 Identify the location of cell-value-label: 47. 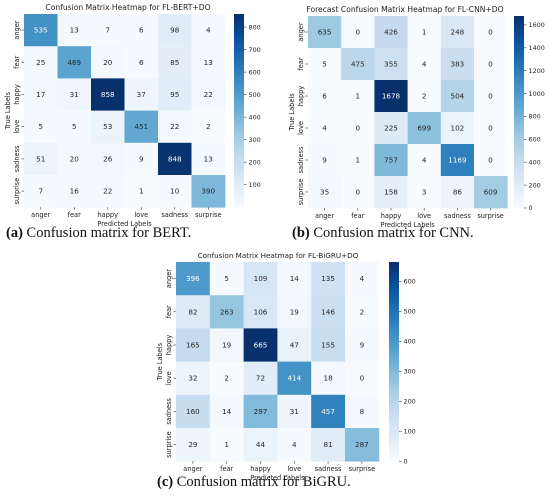
(294, 345).